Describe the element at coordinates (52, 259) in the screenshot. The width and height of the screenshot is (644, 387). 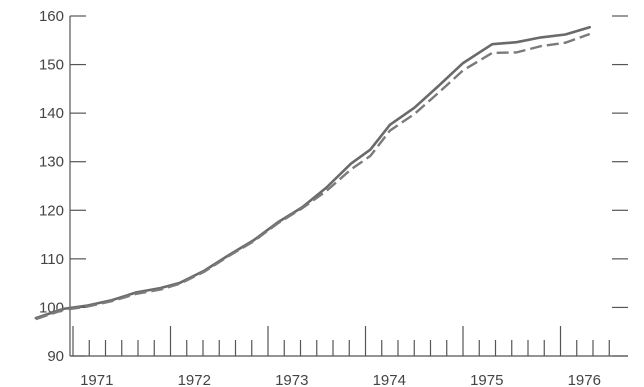
I see `y-tick-label: 110` at that location.